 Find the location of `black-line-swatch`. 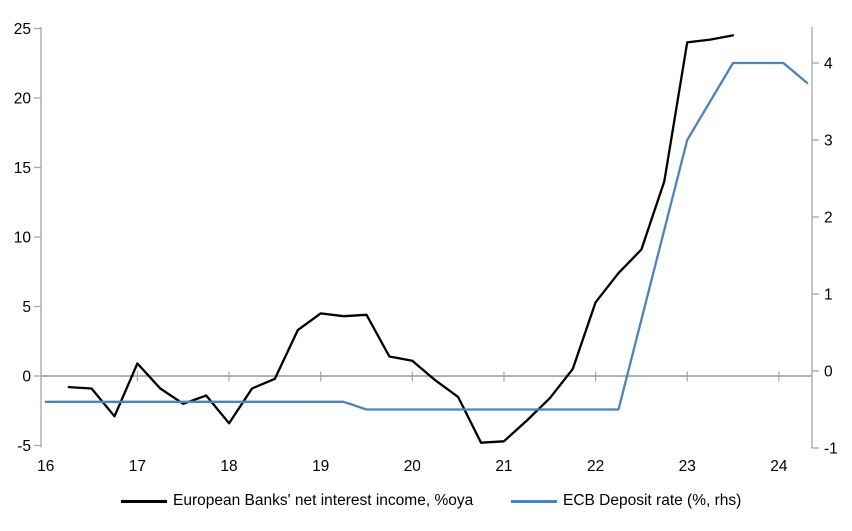

black-line-swatch is located at coordinates (144, 501).